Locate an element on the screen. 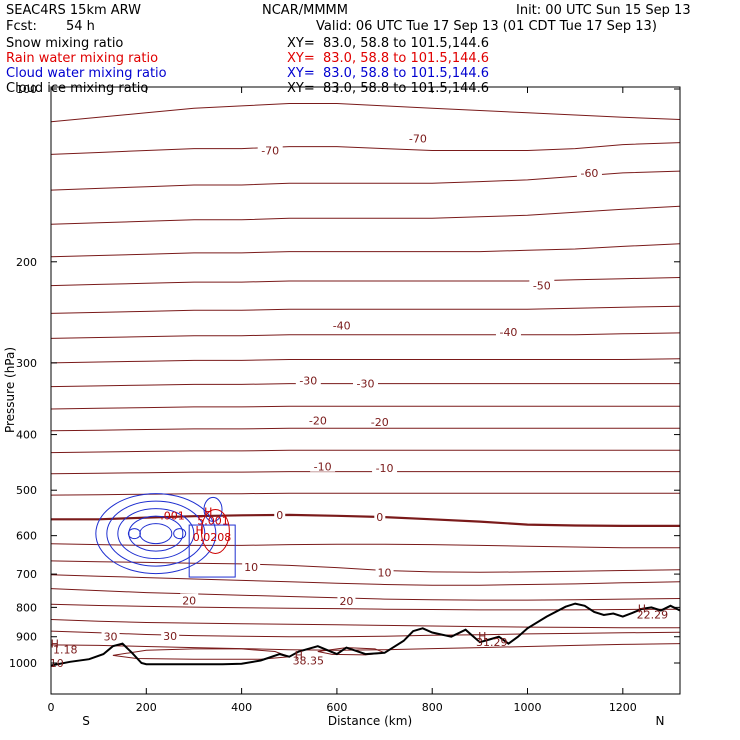 This screenshot has width=740, height=740. forecast-label: Fcst: is located at coordinates (21, 26).